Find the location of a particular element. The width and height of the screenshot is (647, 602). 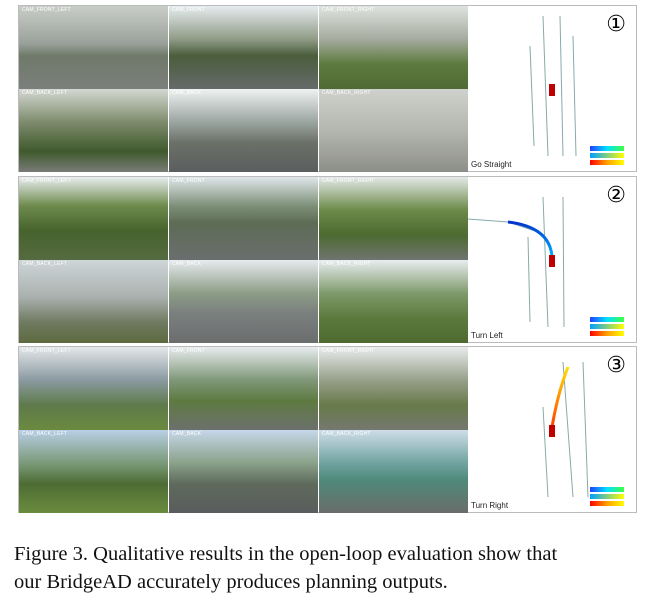

bev-map: ② Turn Left is located at coordinates (551, 259).